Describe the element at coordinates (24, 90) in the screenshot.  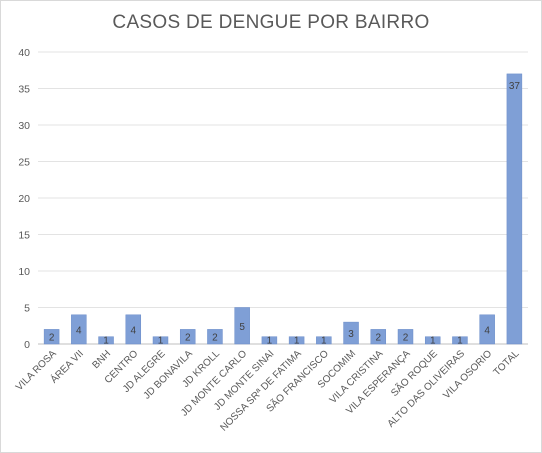
I see `y-tick-label: 35` at that location.